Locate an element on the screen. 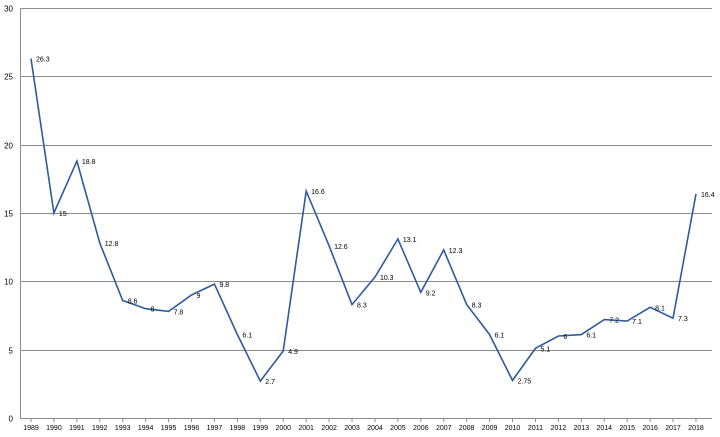 This screenshot has width=720, height=437. x-tick-label: 2001 is located at coordinates (306, 428).